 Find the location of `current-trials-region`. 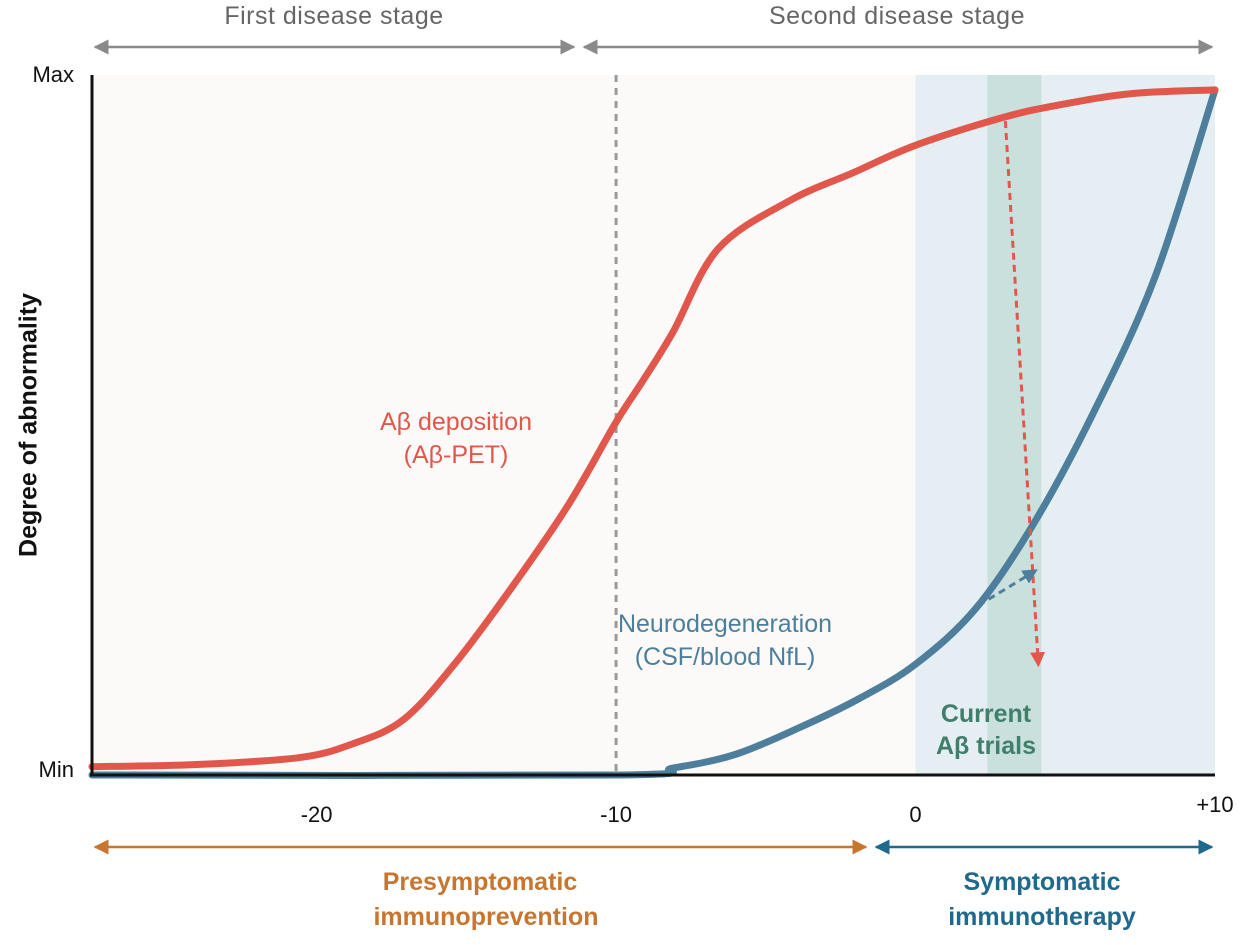

current-trials-region is located at coordinates (1014, 425).